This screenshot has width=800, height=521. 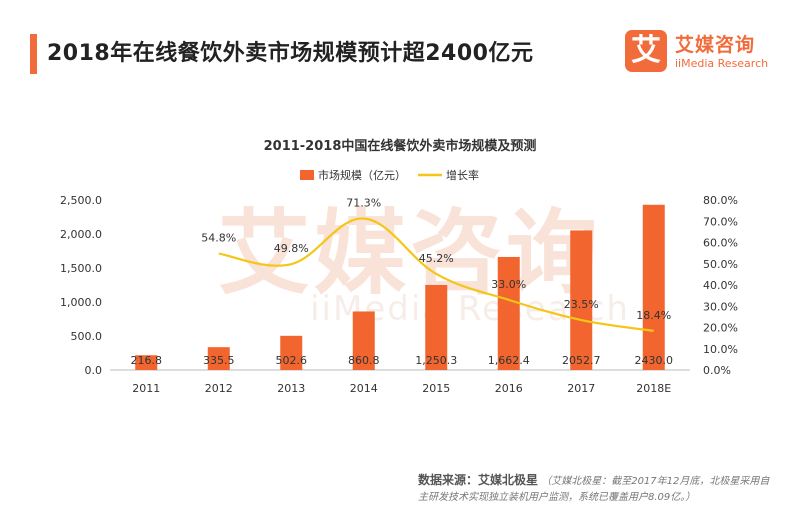 What do you see at coordinates (33, 54) in the screenshot?
I see `title-accent-bar` at bounding box center [33, 54].